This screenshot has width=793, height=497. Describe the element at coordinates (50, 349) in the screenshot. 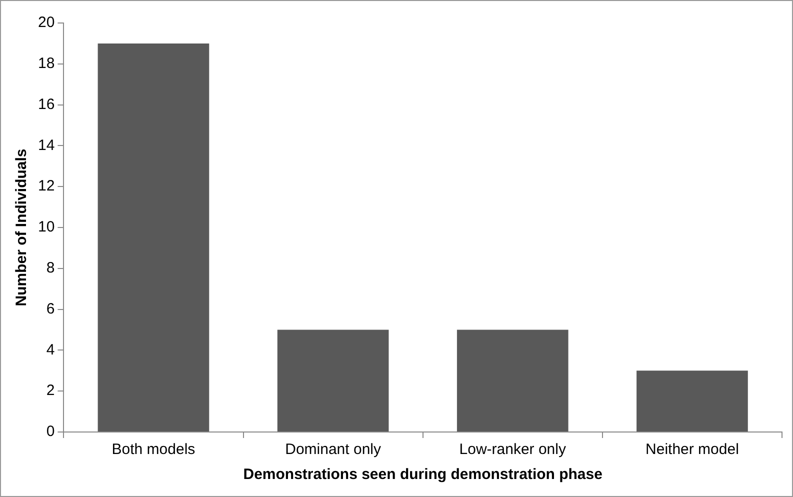

I see `y-tick-label: 4` at that location.